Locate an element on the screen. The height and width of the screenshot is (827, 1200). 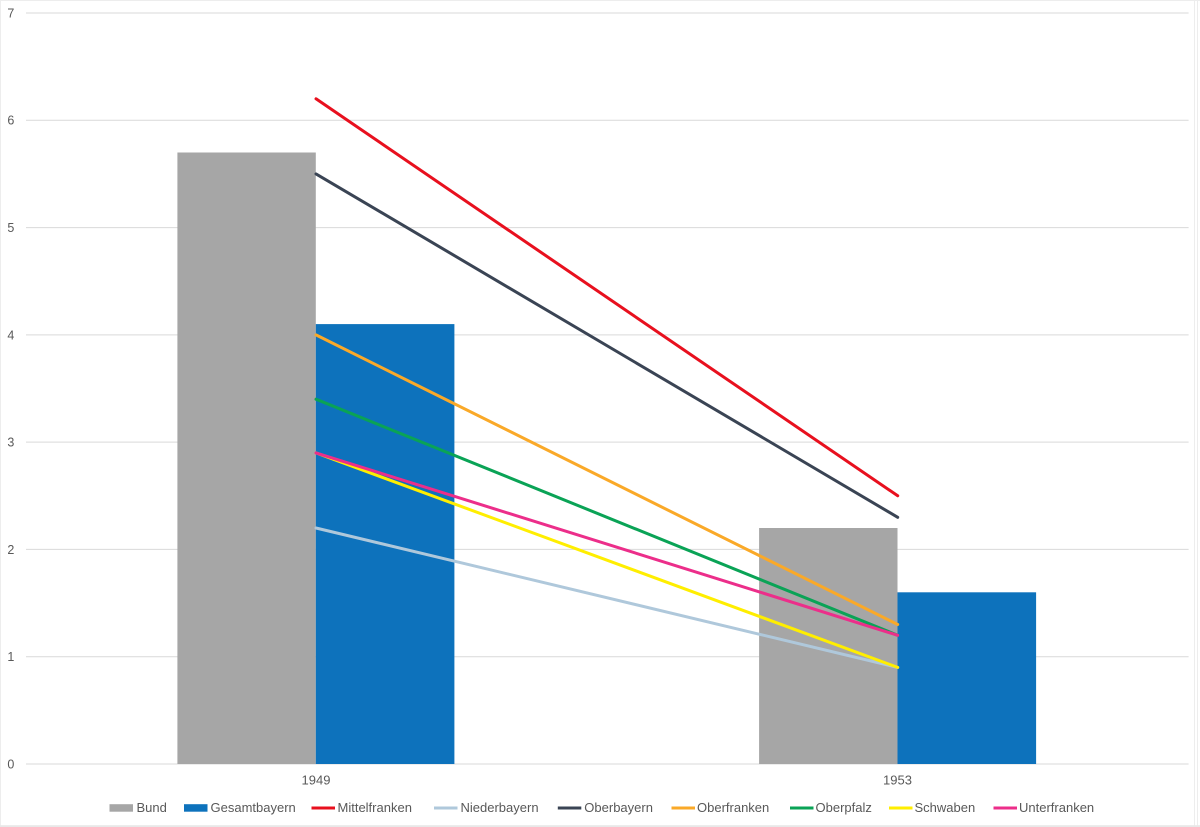
svg-text: 0 is located at coordinates (10, 764).